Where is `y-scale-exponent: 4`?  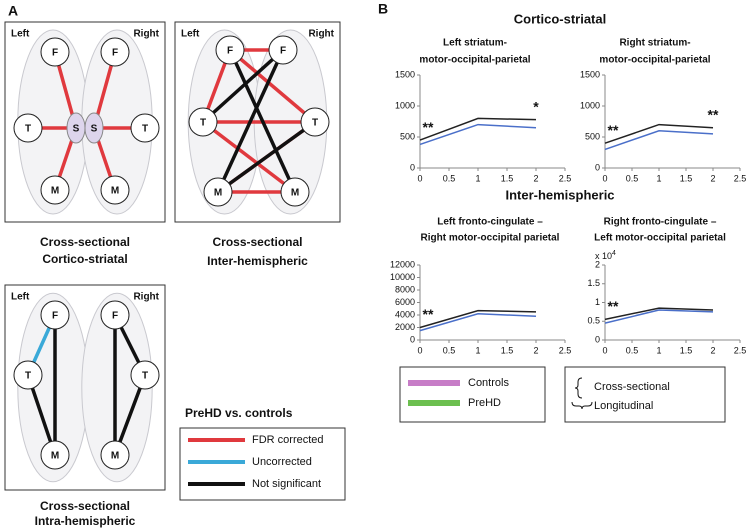
y-scale-exponent: 4 is located at coordinates (614, 253).